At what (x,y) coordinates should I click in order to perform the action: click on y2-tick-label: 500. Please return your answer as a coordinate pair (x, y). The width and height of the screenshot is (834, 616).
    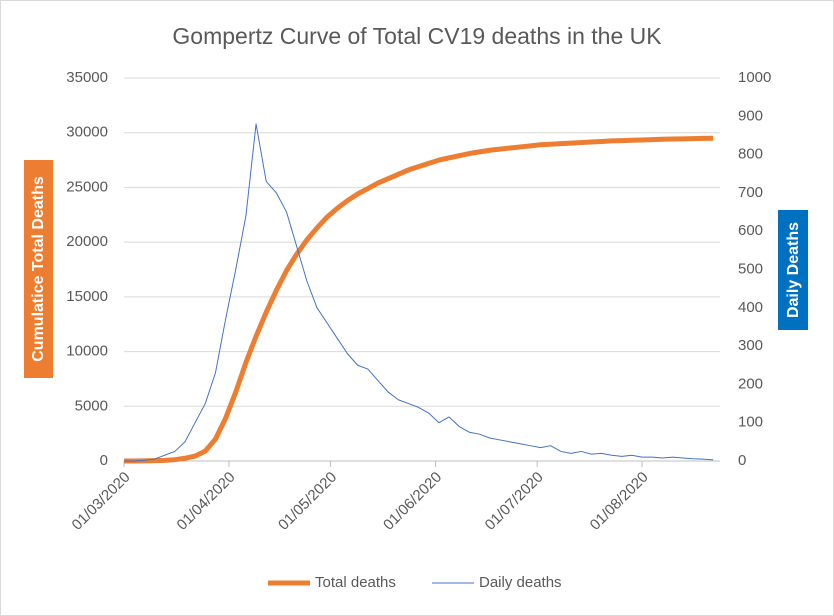
    Looking at the image, I should click on (750, 268).